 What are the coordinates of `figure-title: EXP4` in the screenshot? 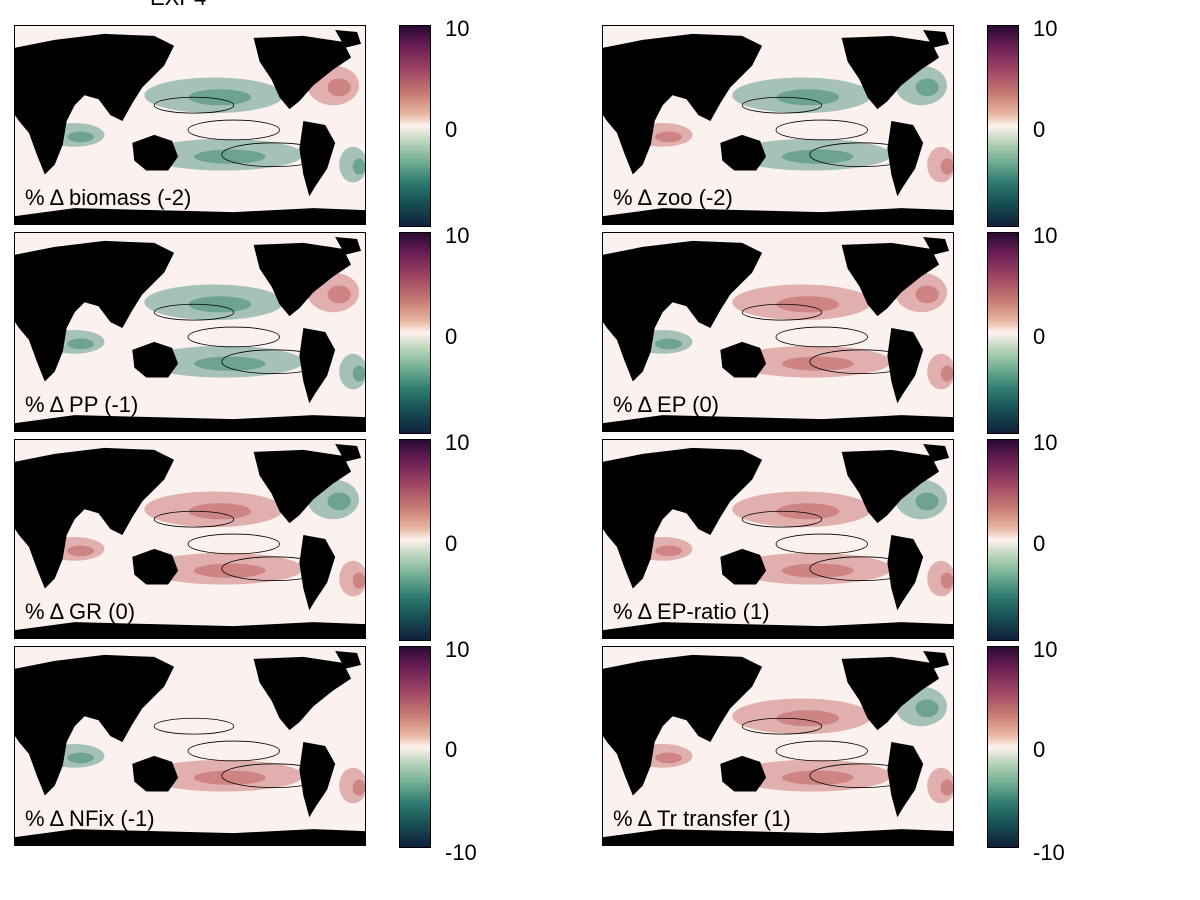 It's located at (178, 4).